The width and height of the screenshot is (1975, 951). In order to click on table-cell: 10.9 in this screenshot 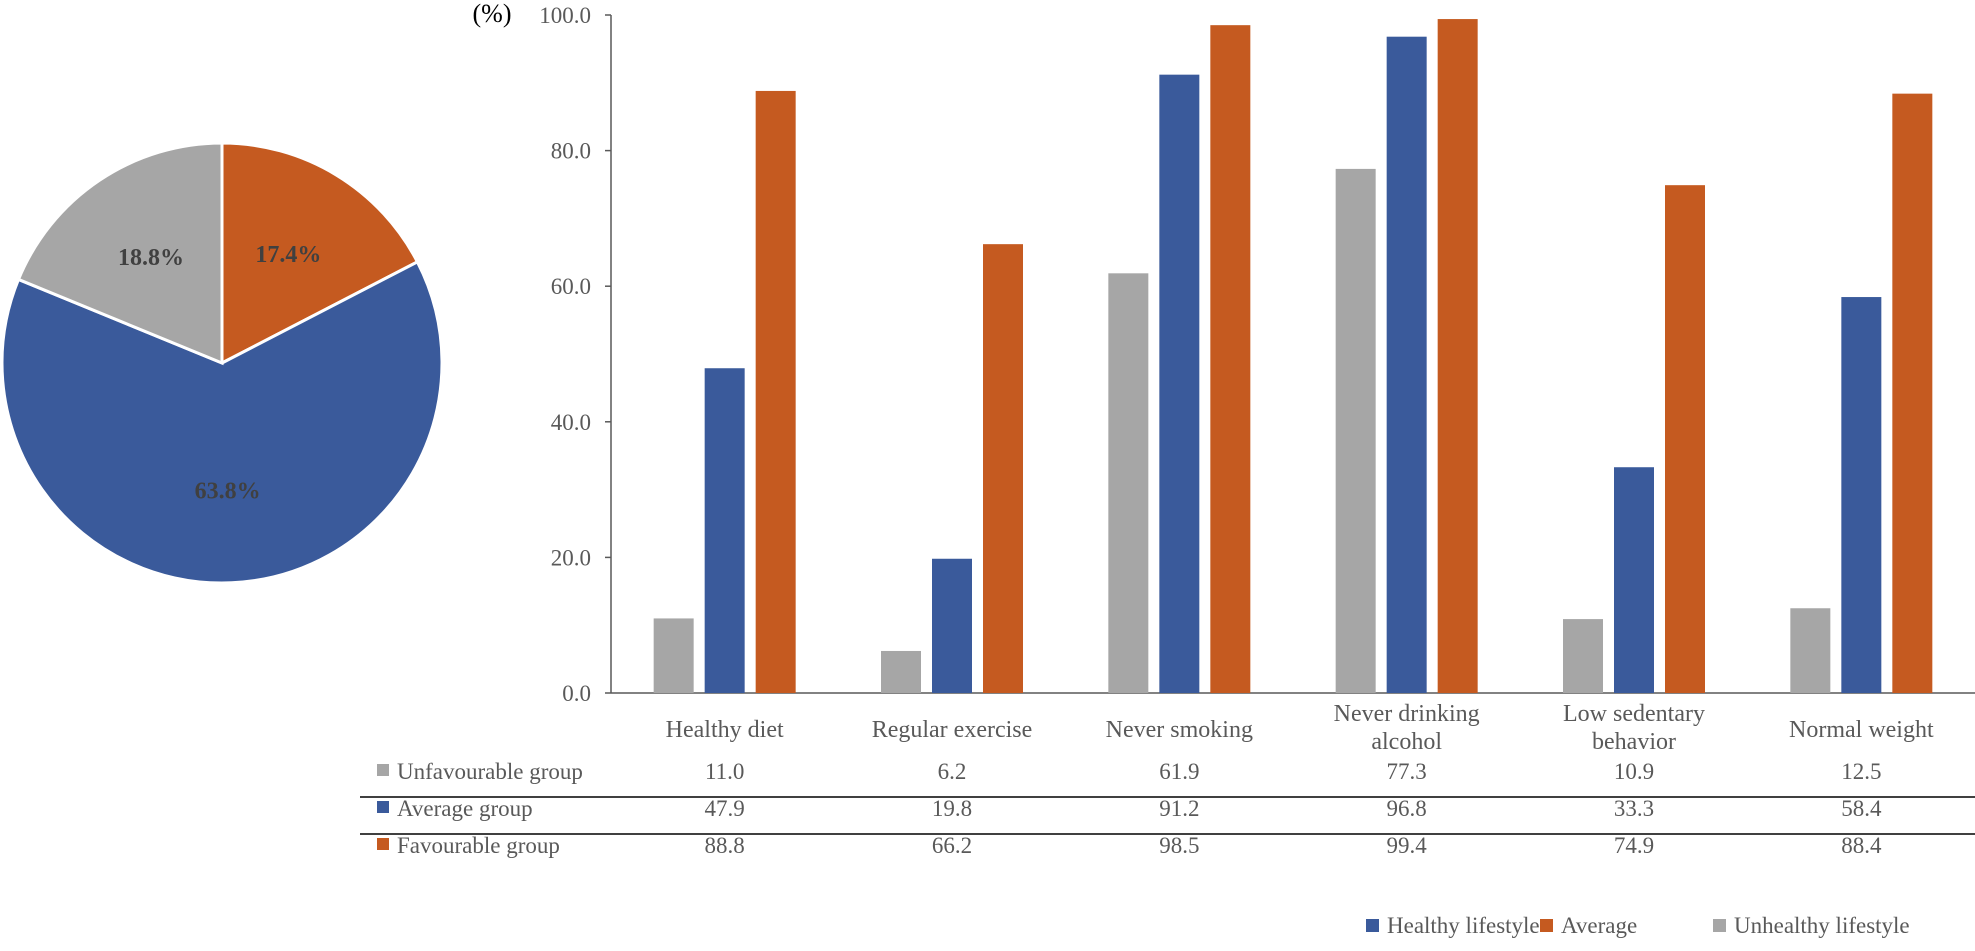, I will do `click(1634, 771)`.